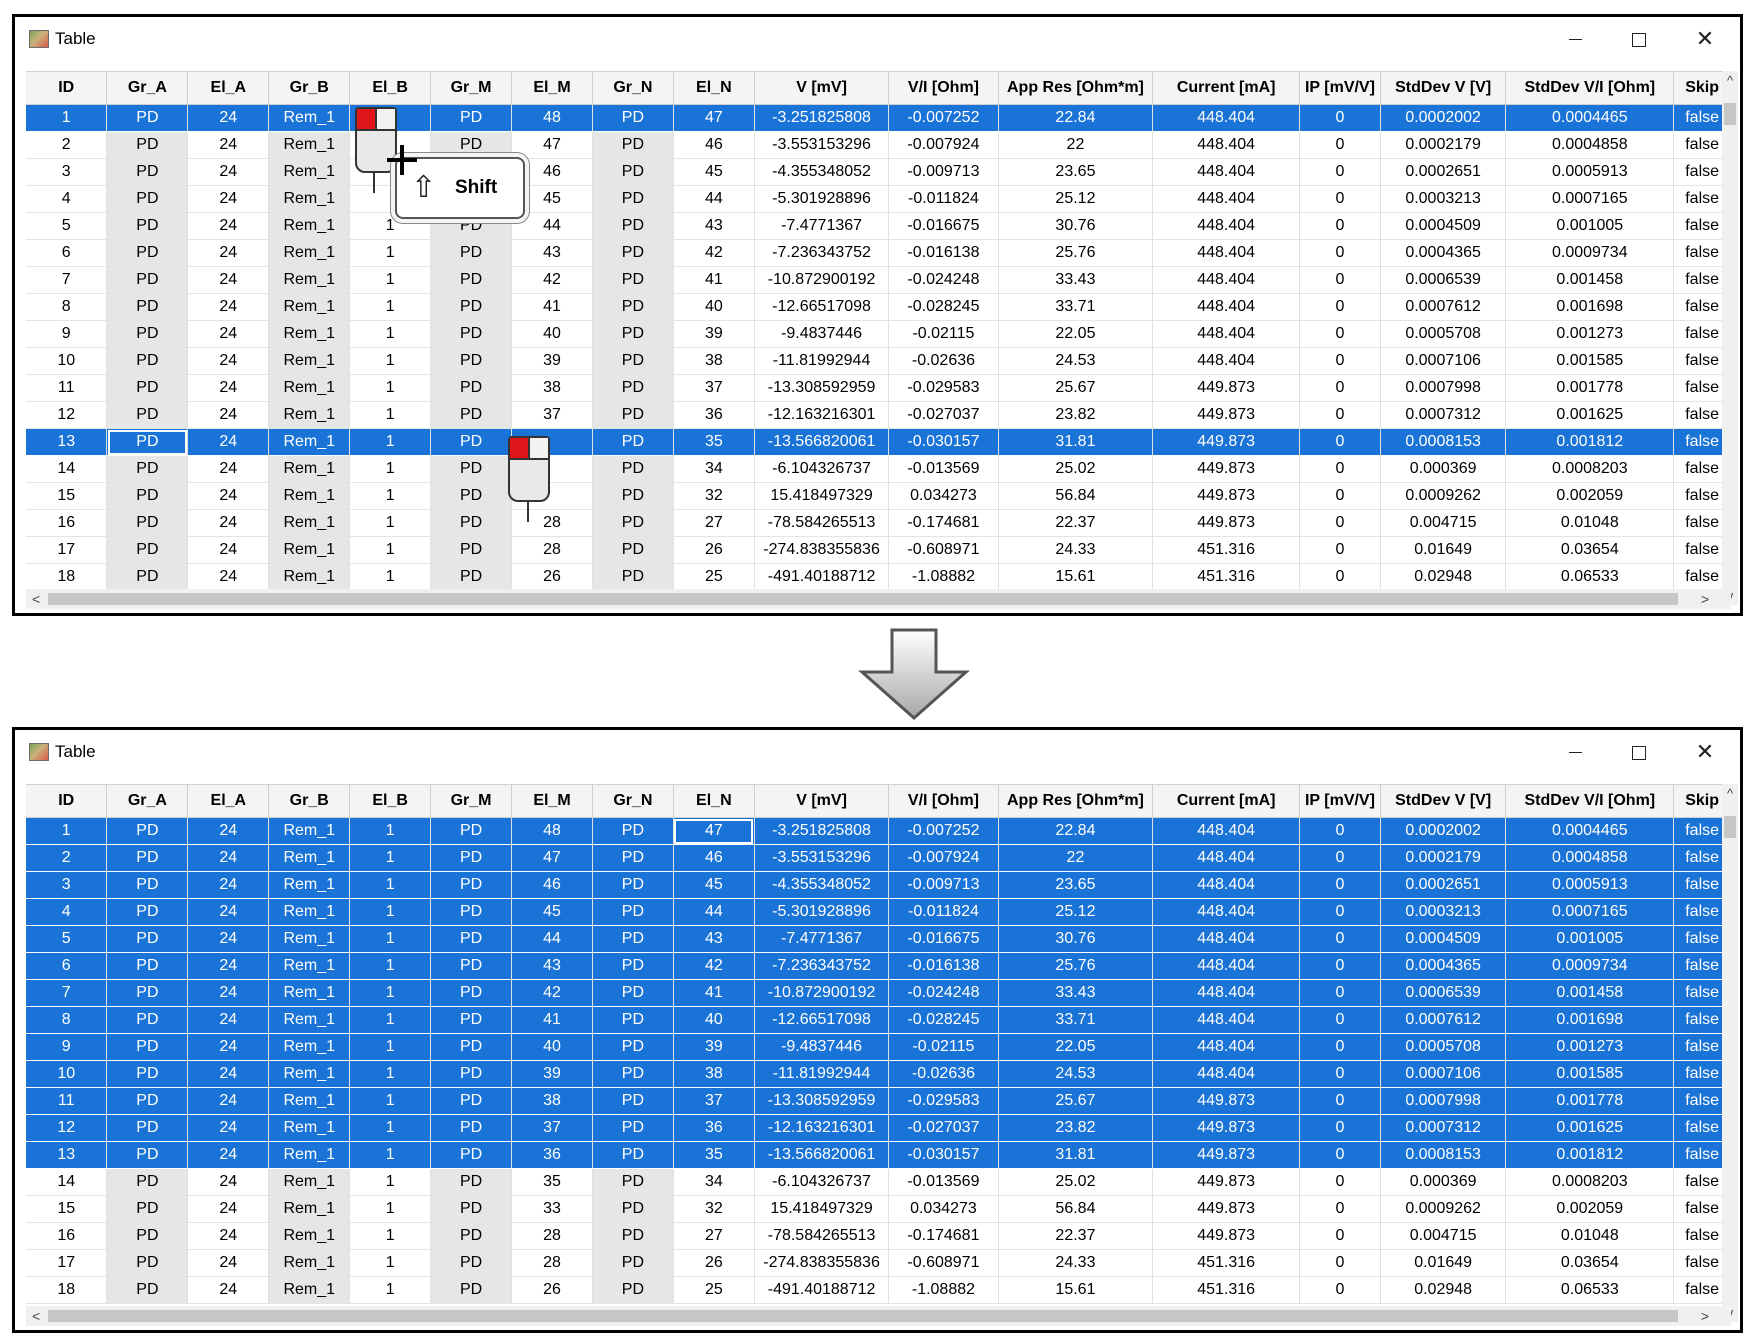 The height and width of the screenshot is (1339, 1755). Describe the element at coordinates (1076, 1182) in the screenshot. I see `table-cell: 25.02` at that location.